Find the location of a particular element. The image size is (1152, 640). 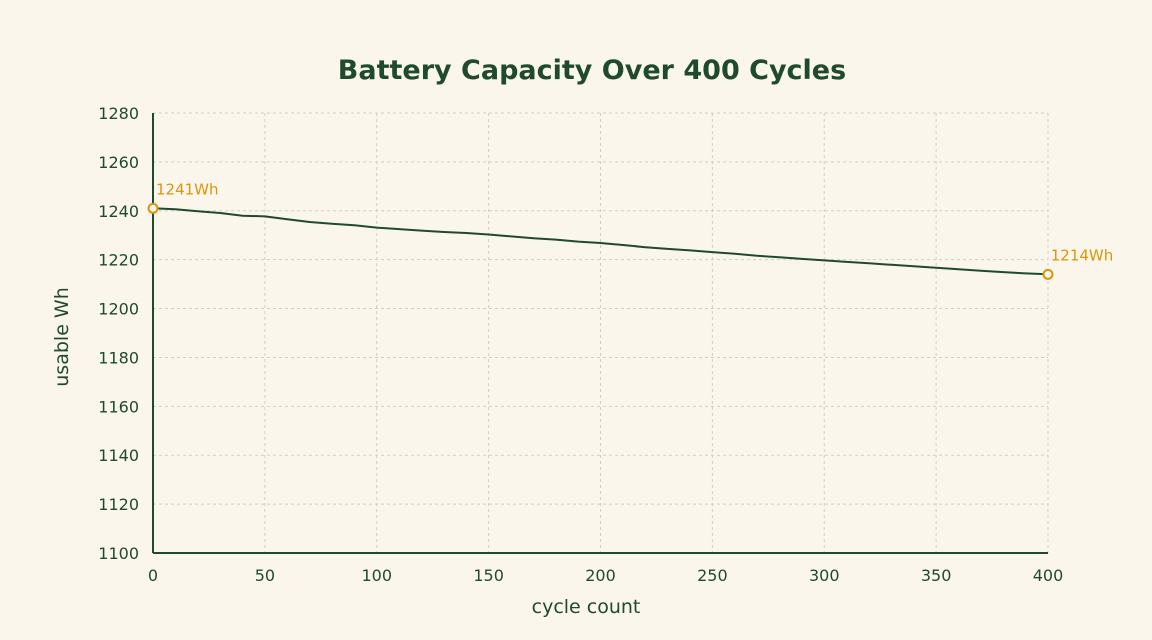

y-tick-label: 1200 is located at coordinates (118, 309).